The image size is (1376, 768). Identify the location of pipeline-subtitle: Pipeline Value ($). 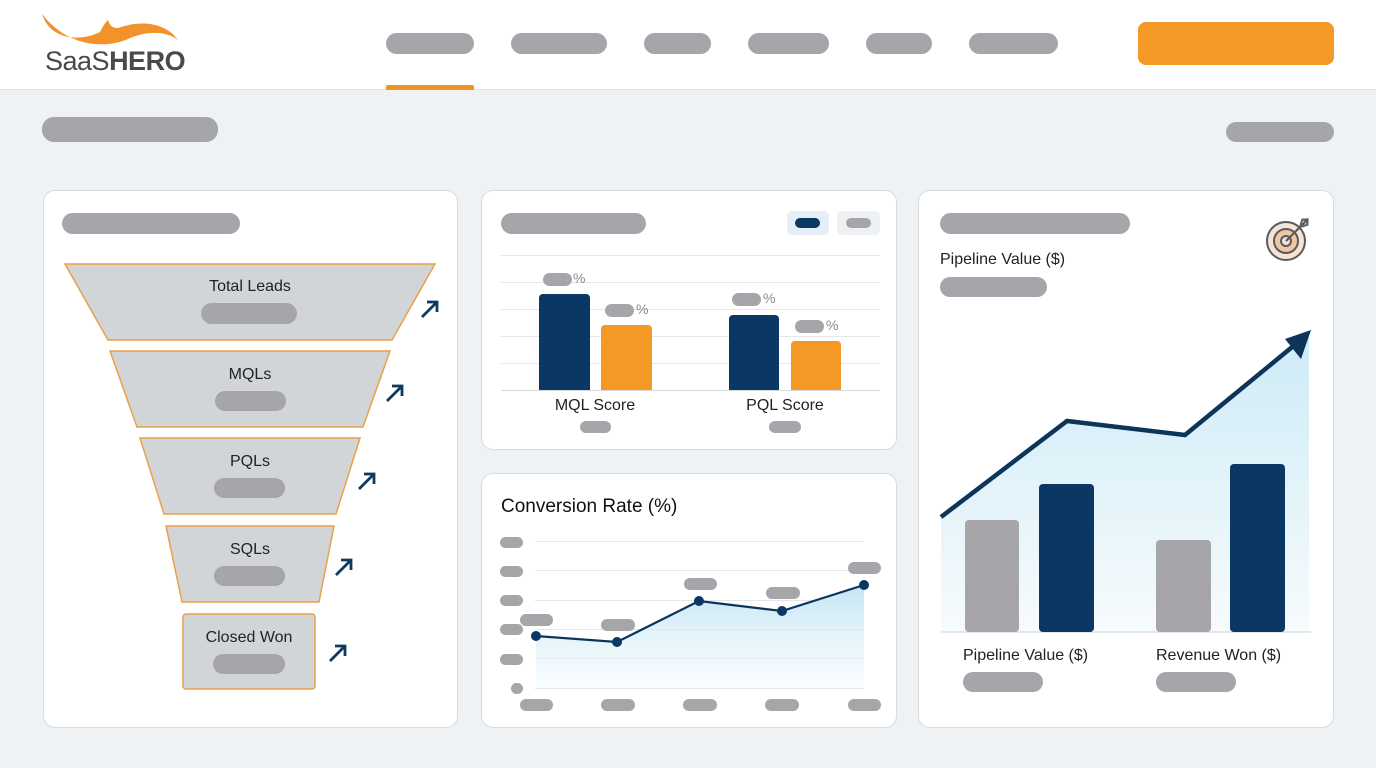
(1003, 259).